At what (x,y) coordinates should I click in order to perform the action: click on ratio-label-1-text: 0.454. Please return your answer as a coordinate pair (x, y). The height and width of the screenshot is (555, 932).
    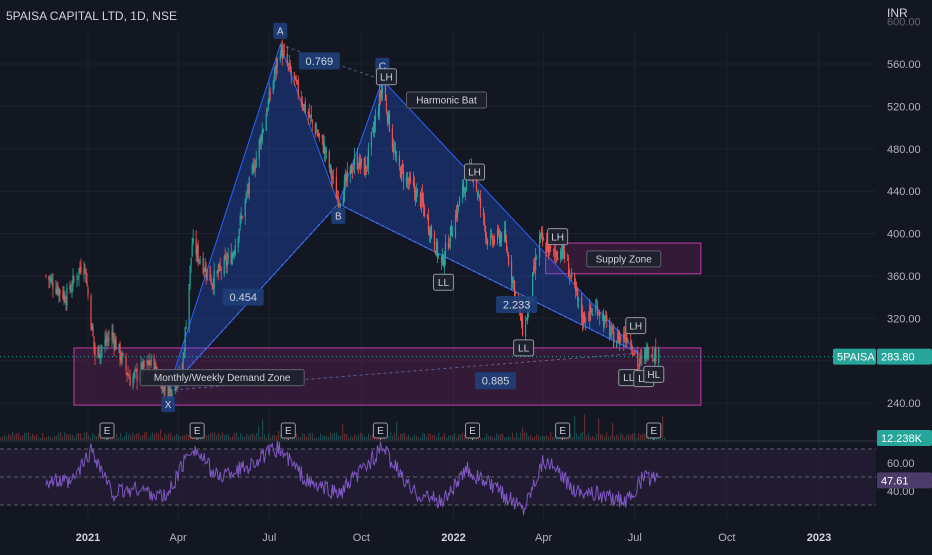
    Looking at the image, I should click on (243, 298).